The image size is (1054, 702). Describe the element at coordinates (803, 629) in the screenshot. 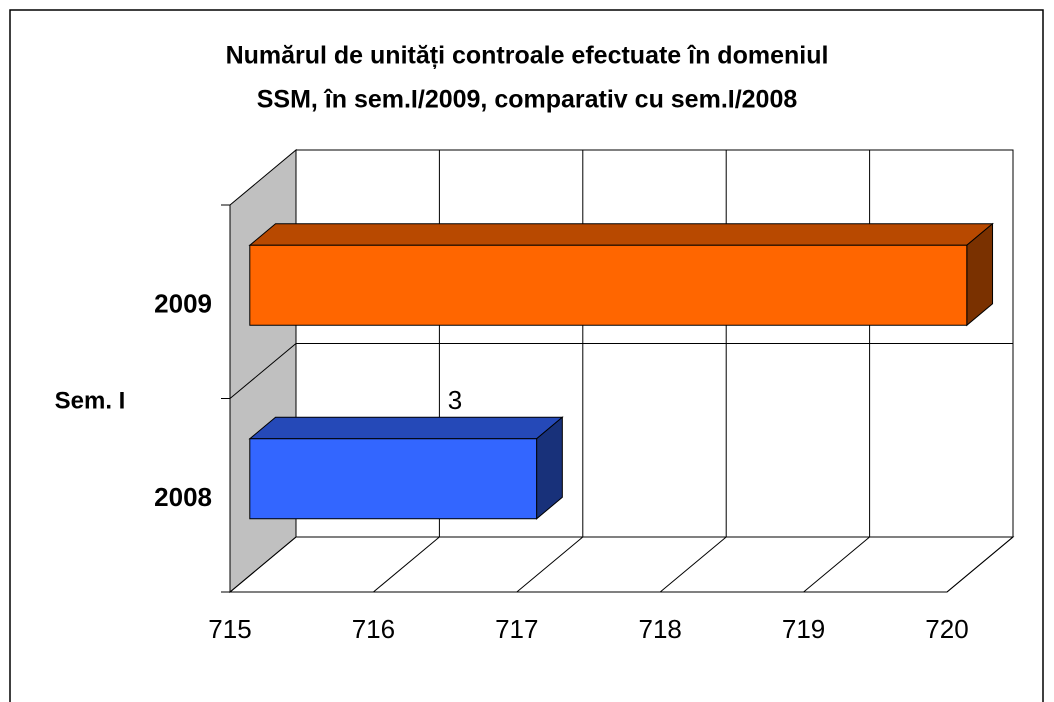

I see `x-tick-label: 719` at that location.